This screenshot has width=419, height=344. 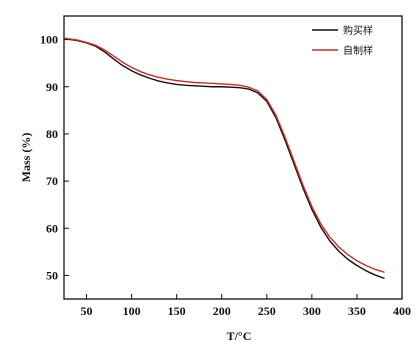 What do you see at coordinates (358, 50) in the screenshot?
I see `legend-label: 自制样` at bounding box center [358, 50].